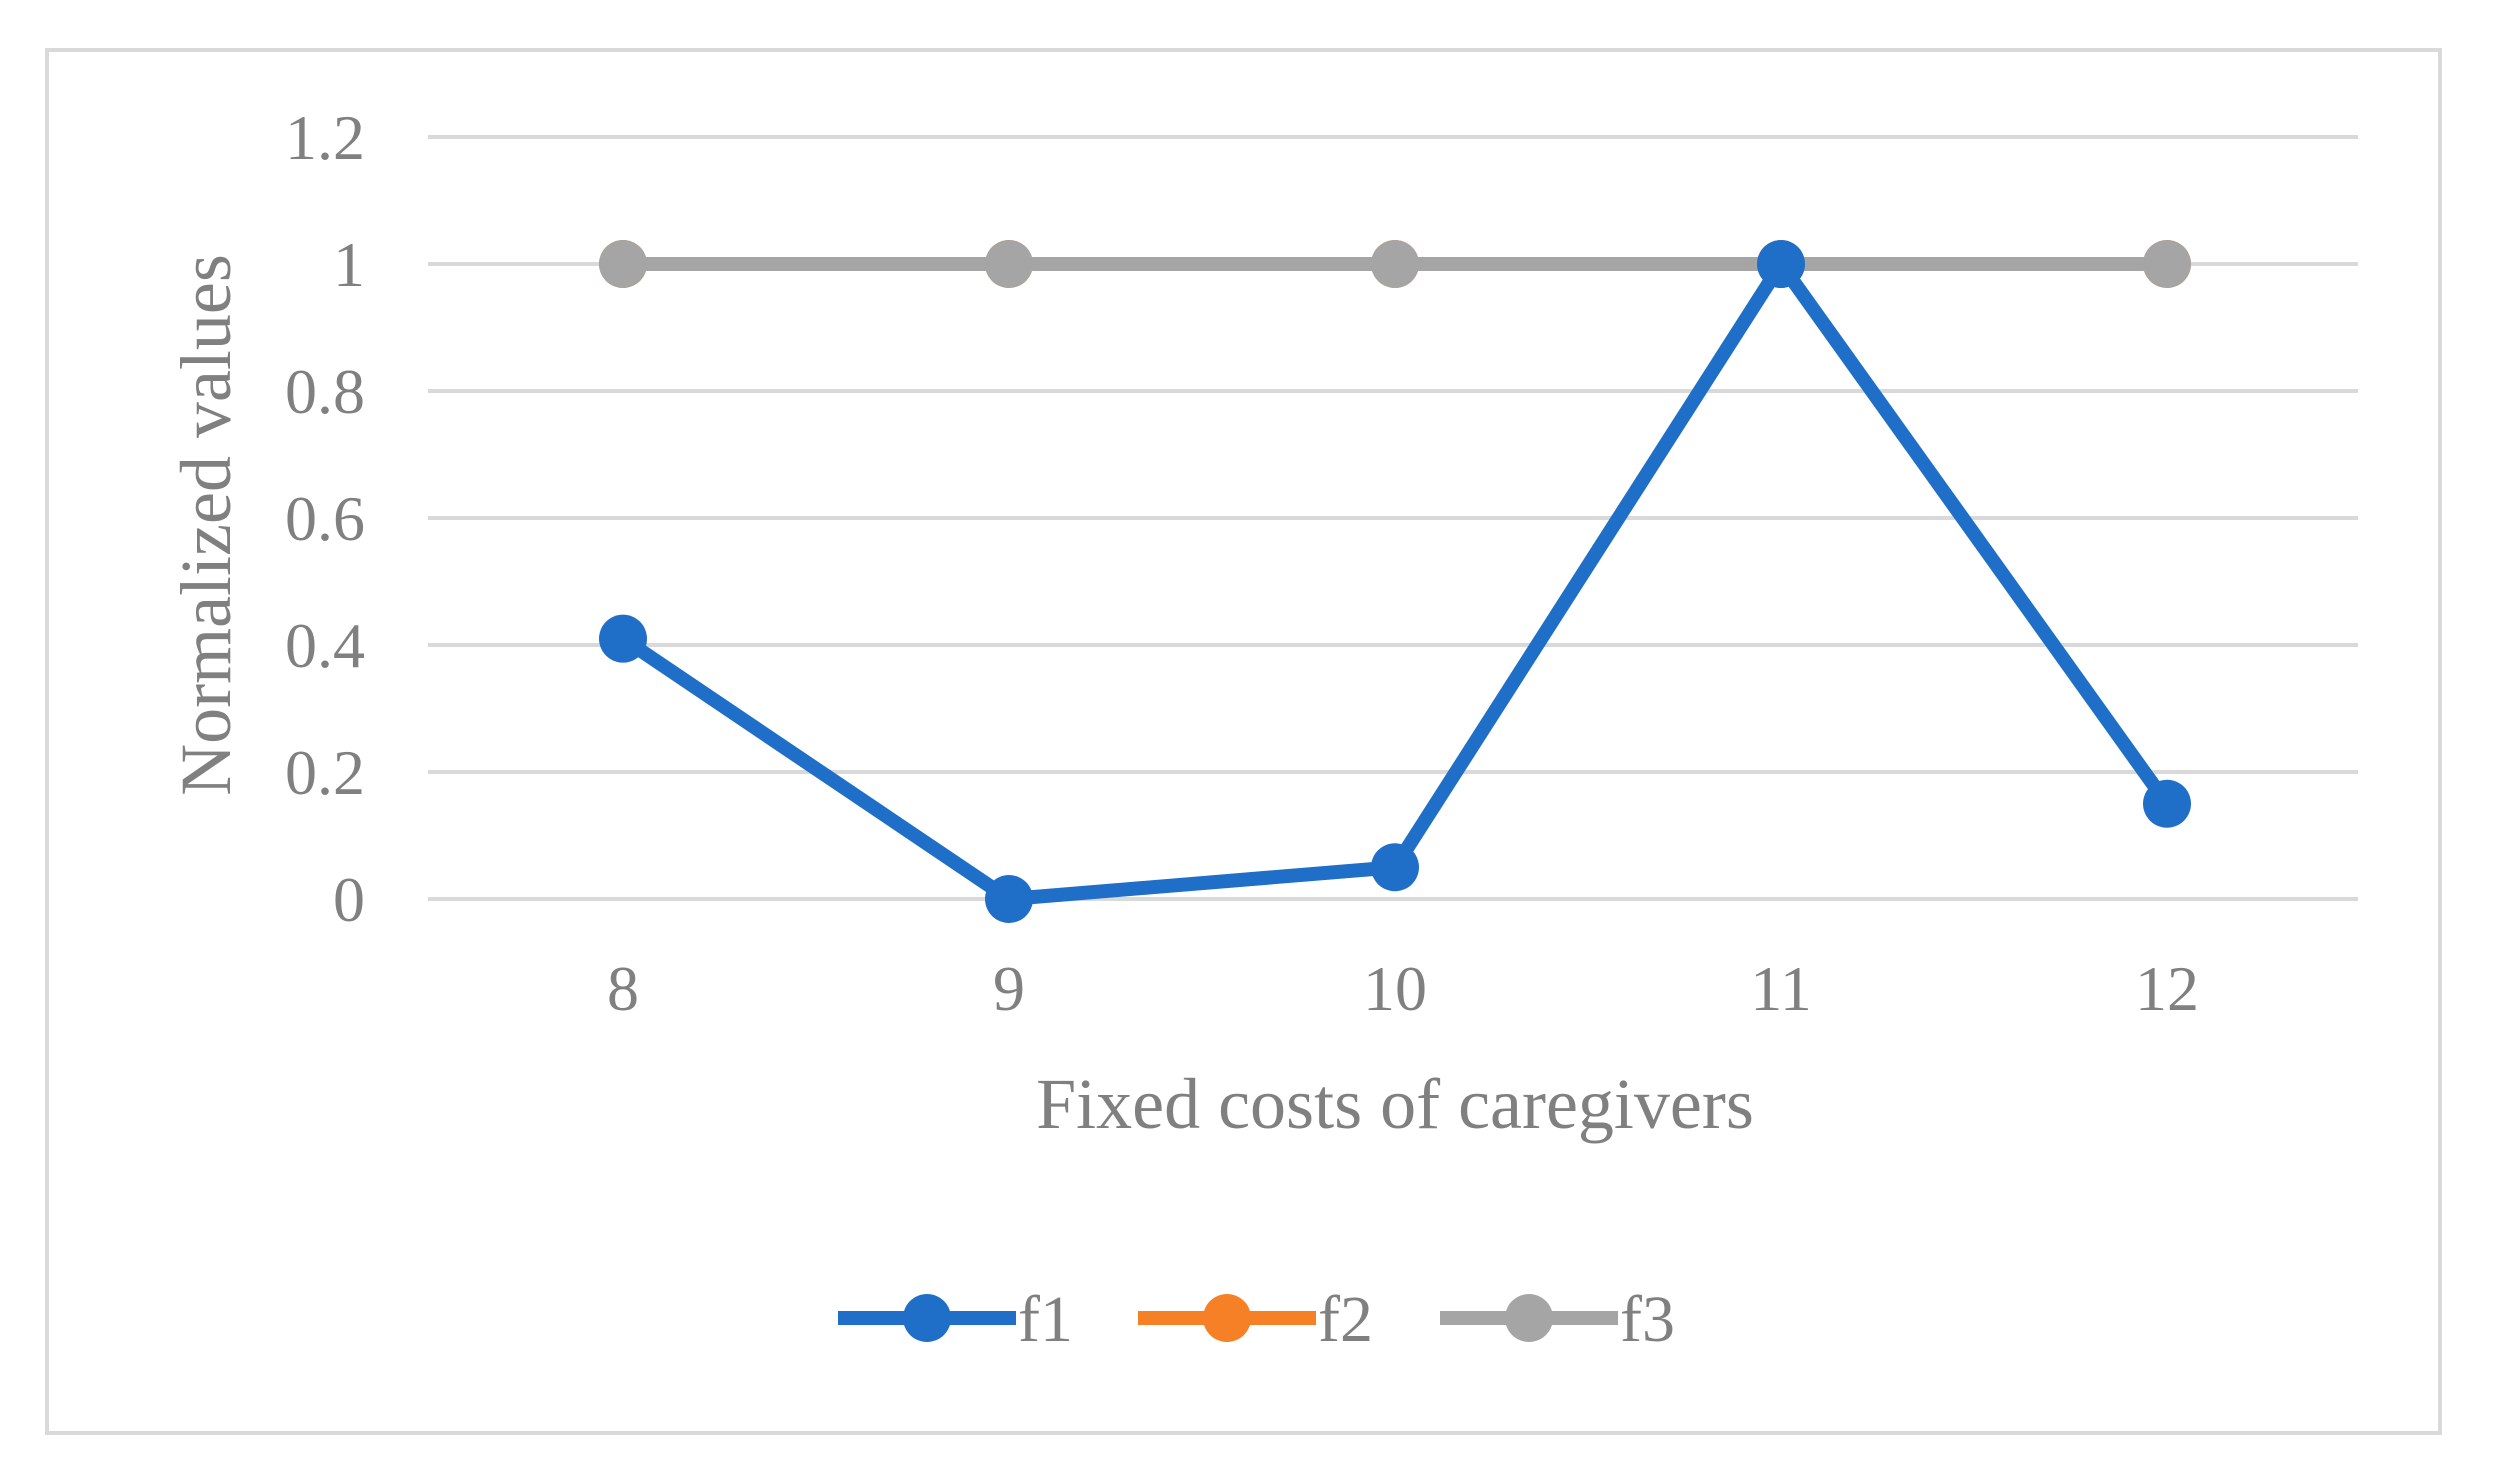 The width and height of the screenshot is (2493, 1482). What do you see at coordinates (955, 1319) in the screenshot?
I see `legend-item-f1: f1` at bounding box center [955, 1319].